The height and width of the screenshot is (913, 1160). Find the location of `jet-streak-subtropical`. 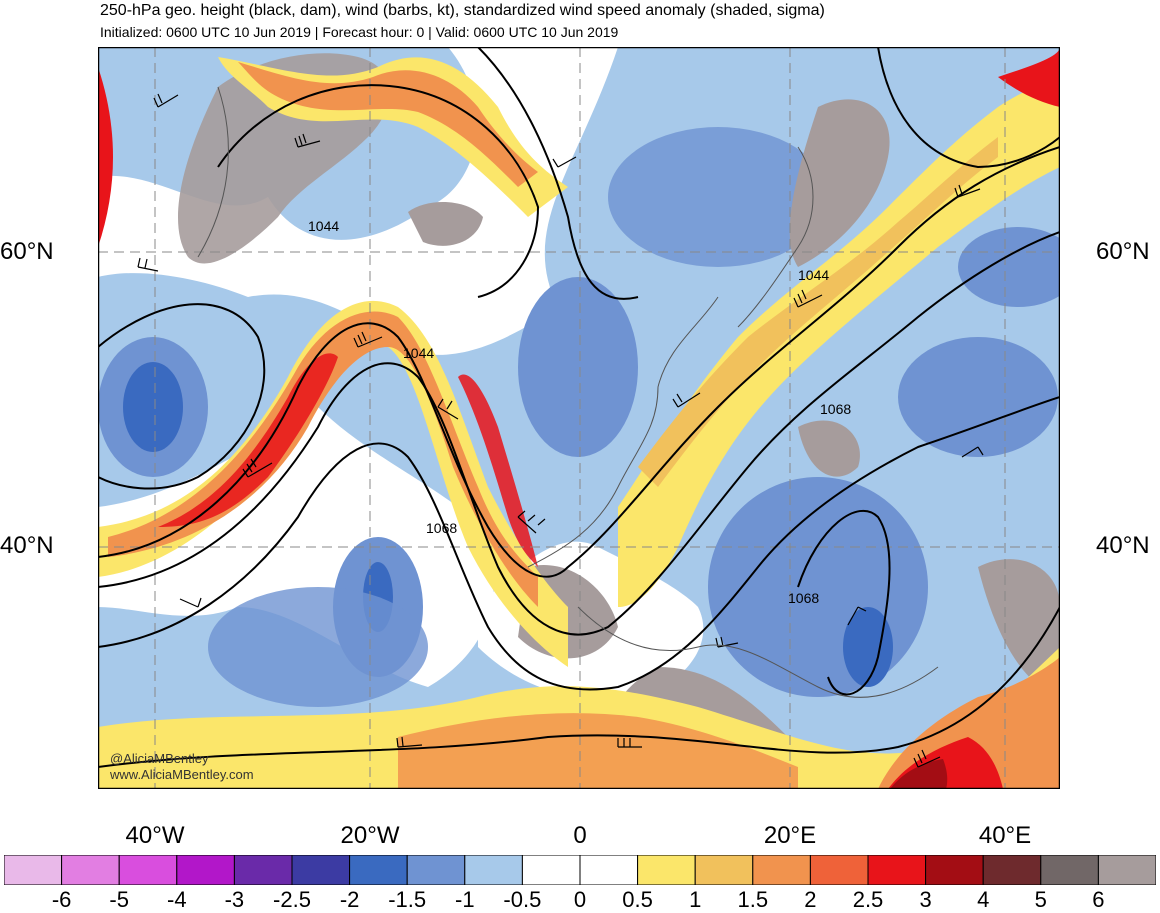

jet-streak-subtropical is located at coordinates (598, 751).